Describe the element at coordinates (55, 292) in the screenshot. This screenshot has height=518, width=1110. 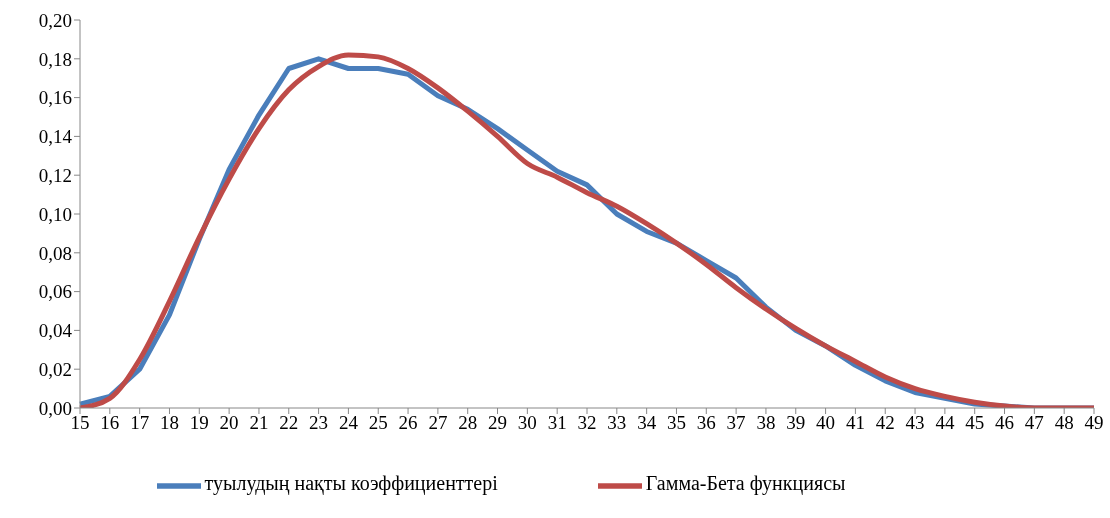
I see `y-tick-label: 0,06` at that location.